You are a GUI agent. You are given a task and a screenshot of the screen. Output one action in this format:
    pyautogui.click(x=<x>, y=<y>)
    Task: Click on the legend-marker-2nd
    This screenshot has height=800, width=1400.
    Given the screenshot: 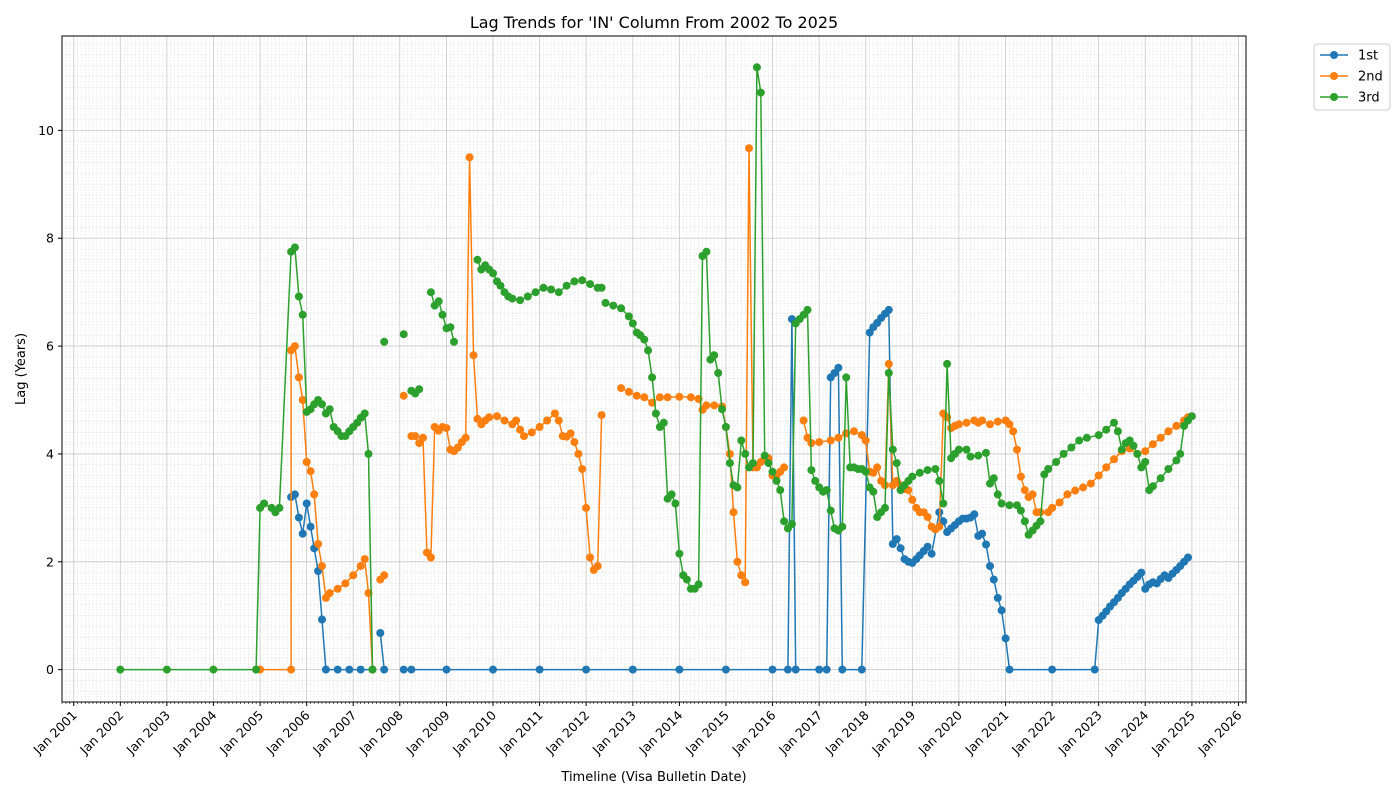 What is the action you would take?
    pyautogui.click(x=1334, y=76)
    